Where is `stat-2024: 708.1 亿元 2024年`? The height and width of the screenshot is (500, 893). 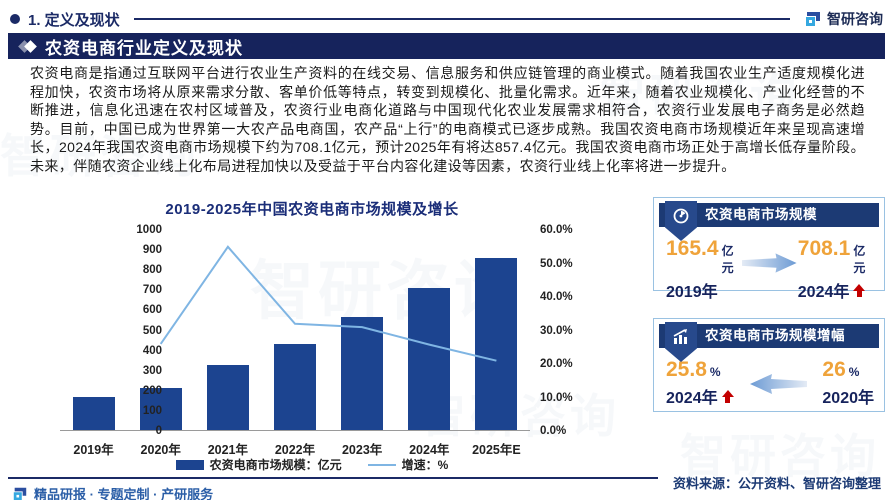 stat-2024: 708.1 亿元 2024年 is located at coordinates (836, 269).